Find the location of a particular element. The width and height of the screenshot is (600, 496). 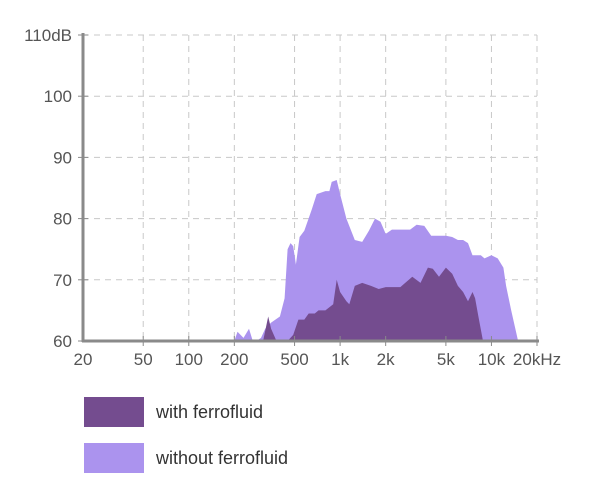

x-tick-label: 1k is located at coordinates (340, 359).